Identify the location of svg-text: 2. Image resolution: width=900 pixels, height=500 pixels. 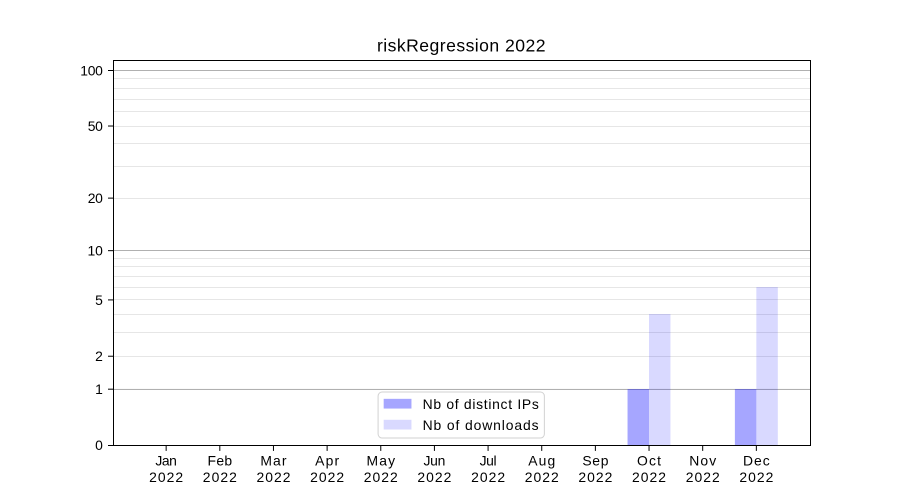
(99, 356).